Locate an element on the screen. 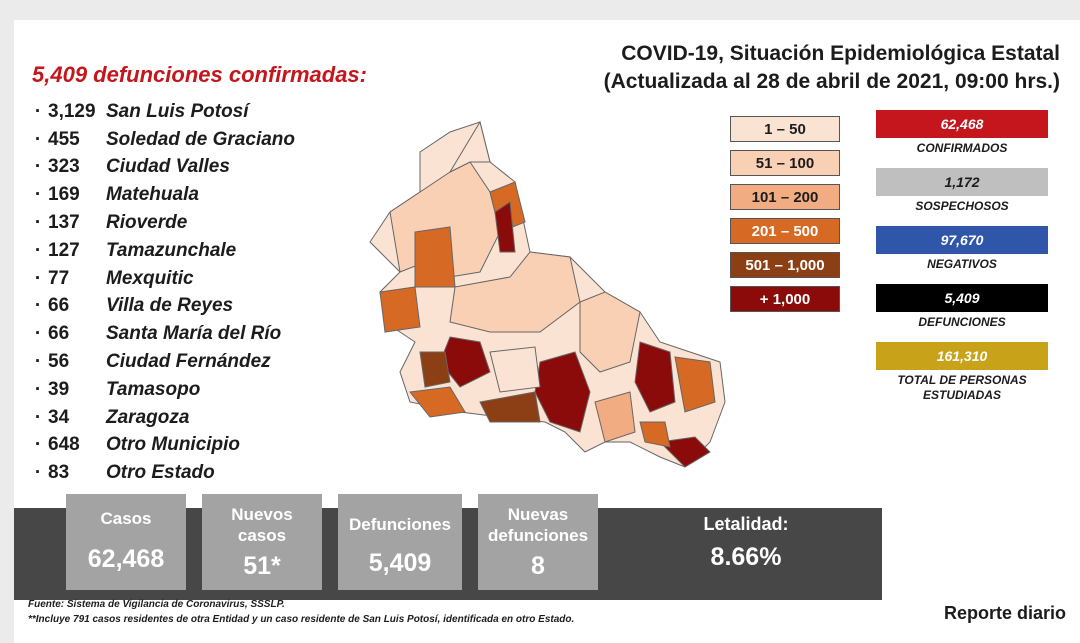 The width and height of the screenshot is (1080, 643). municipality-name: Soledad de Graciano is located at coordinates (200, 139).